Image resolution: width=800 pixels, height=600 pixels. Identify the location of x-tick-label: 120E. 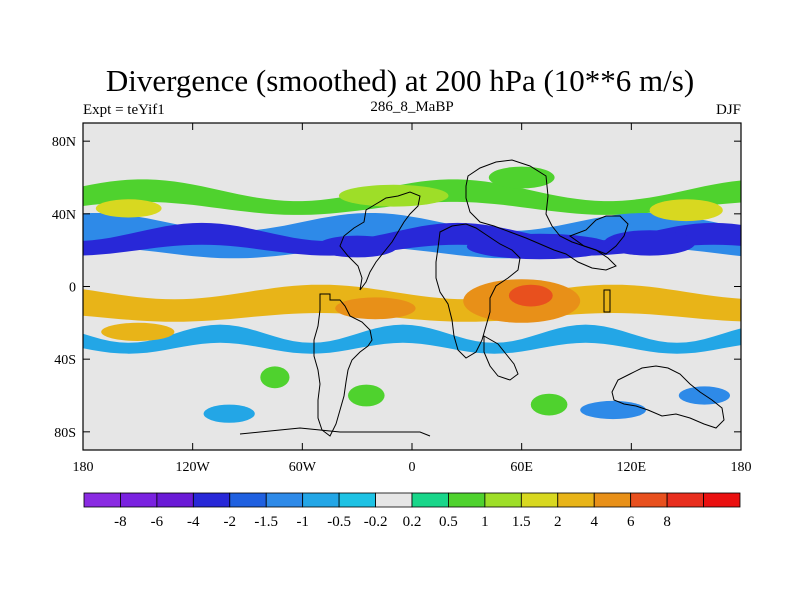
(632, 467).